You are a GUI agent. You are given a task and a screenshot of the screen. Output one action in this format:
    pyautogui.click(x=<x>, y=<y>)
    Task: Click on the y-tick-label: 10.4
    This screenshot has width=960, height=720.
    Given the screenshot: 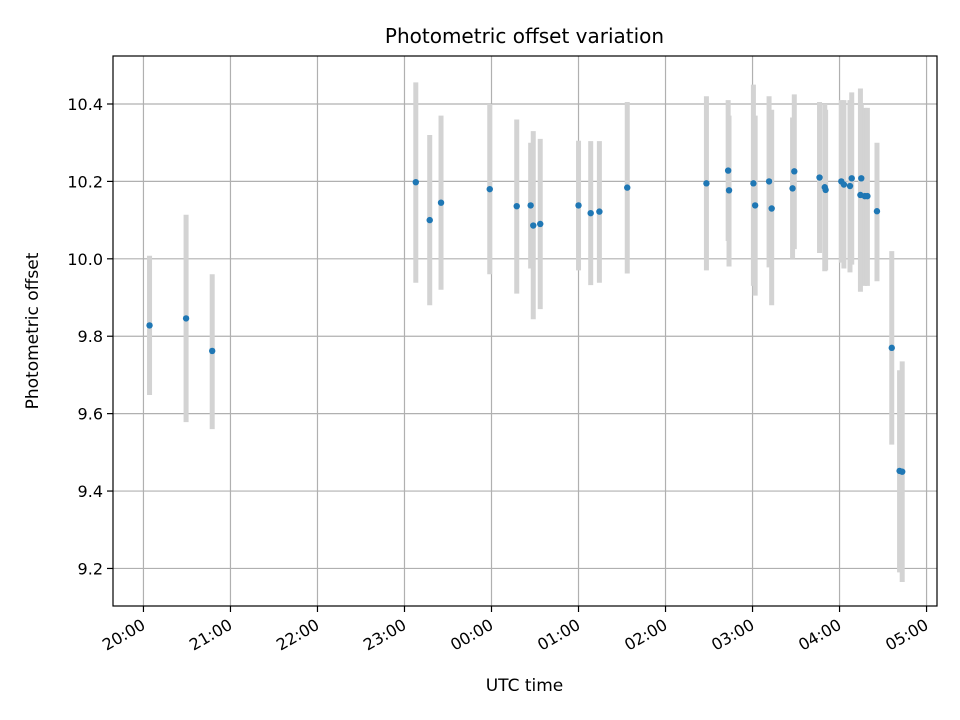 What is the action you would take?
    pyautogui.click(x=85, y=104)
    